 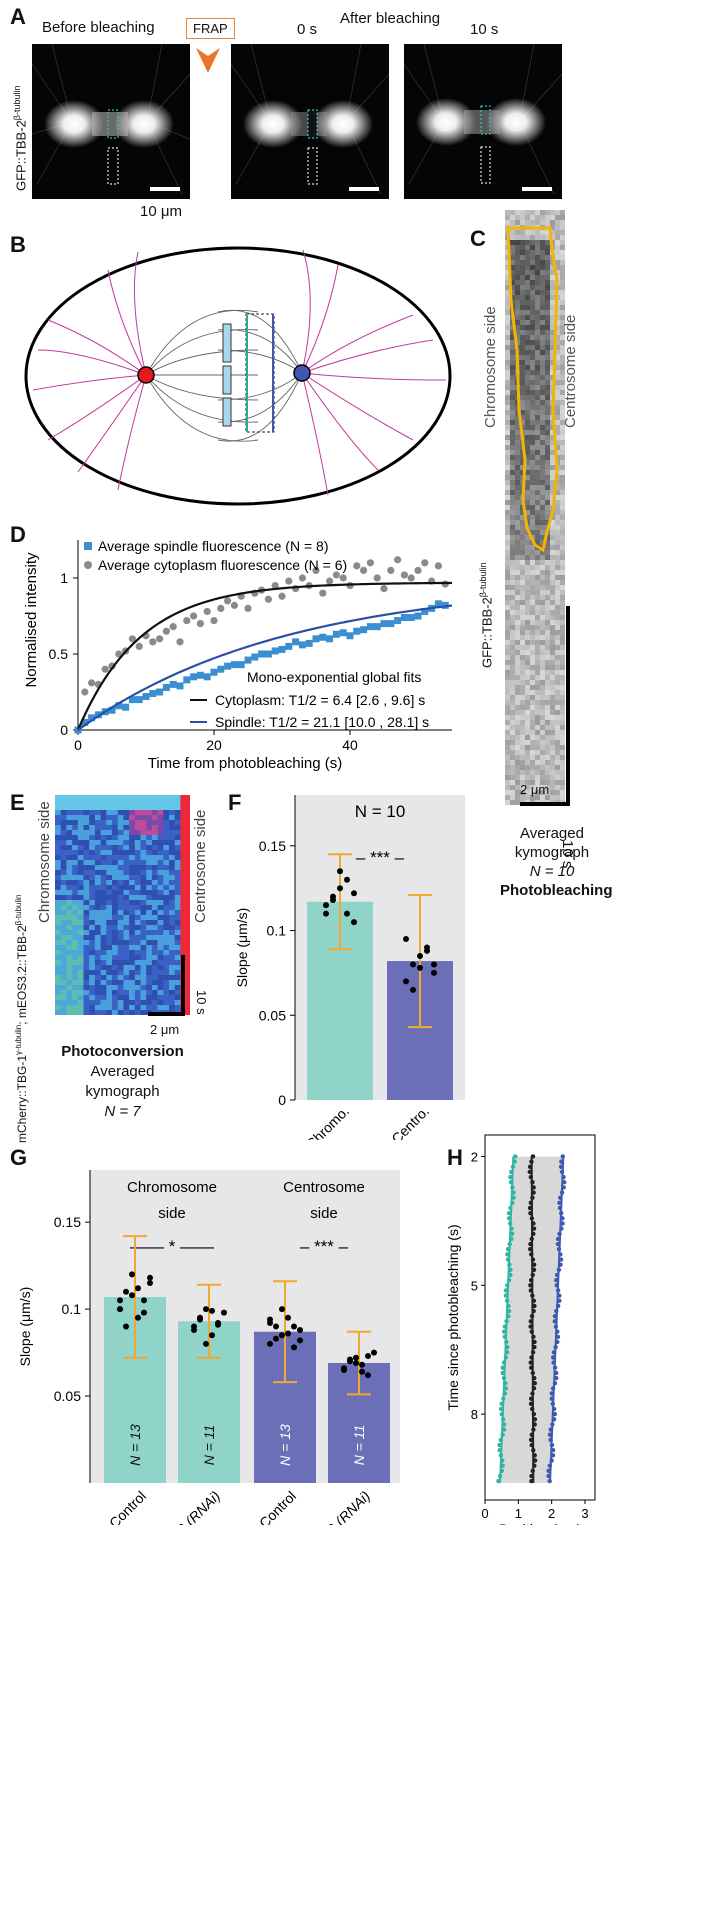 I want to click on kymo-e-centrosome-side: Centrosome side, so click(x=200, y=866).